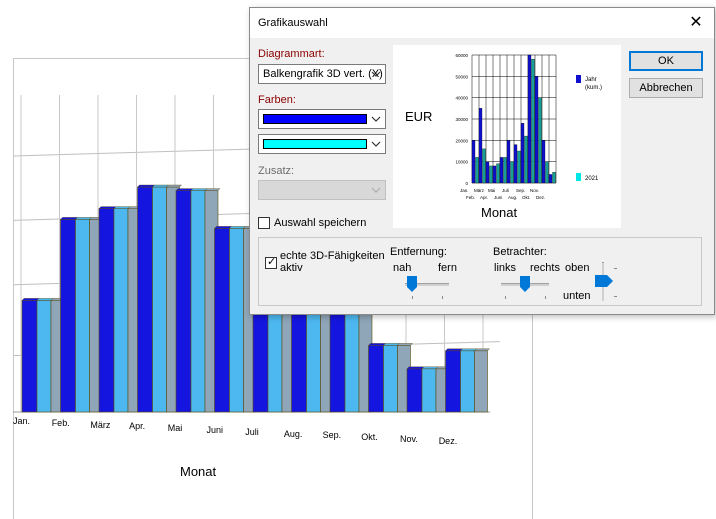  I want to click on background-x-tick-label: Sep., so click(332, 435).